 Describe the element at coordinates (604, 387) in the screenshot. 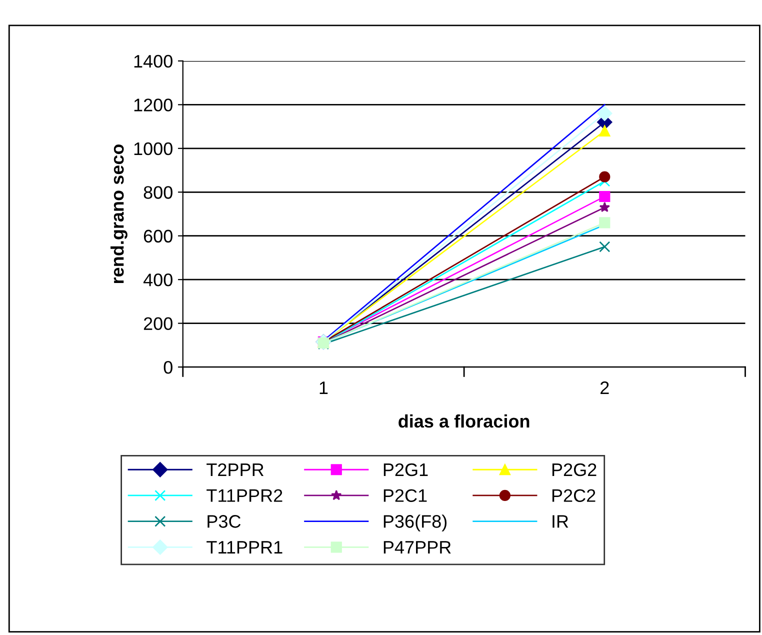

I see `x-tick-label: 2` at that location.